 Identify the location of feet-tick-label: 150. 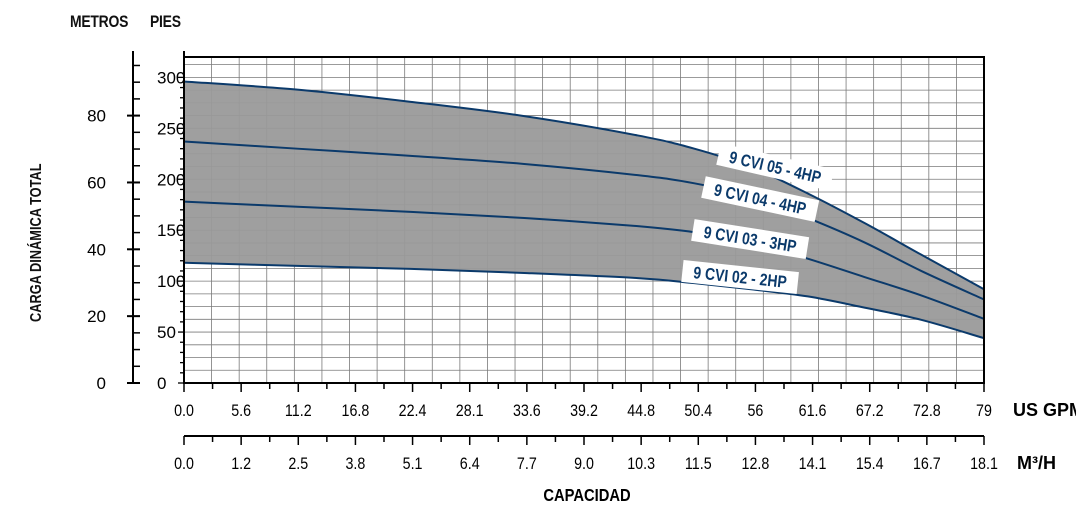
(171, 230).